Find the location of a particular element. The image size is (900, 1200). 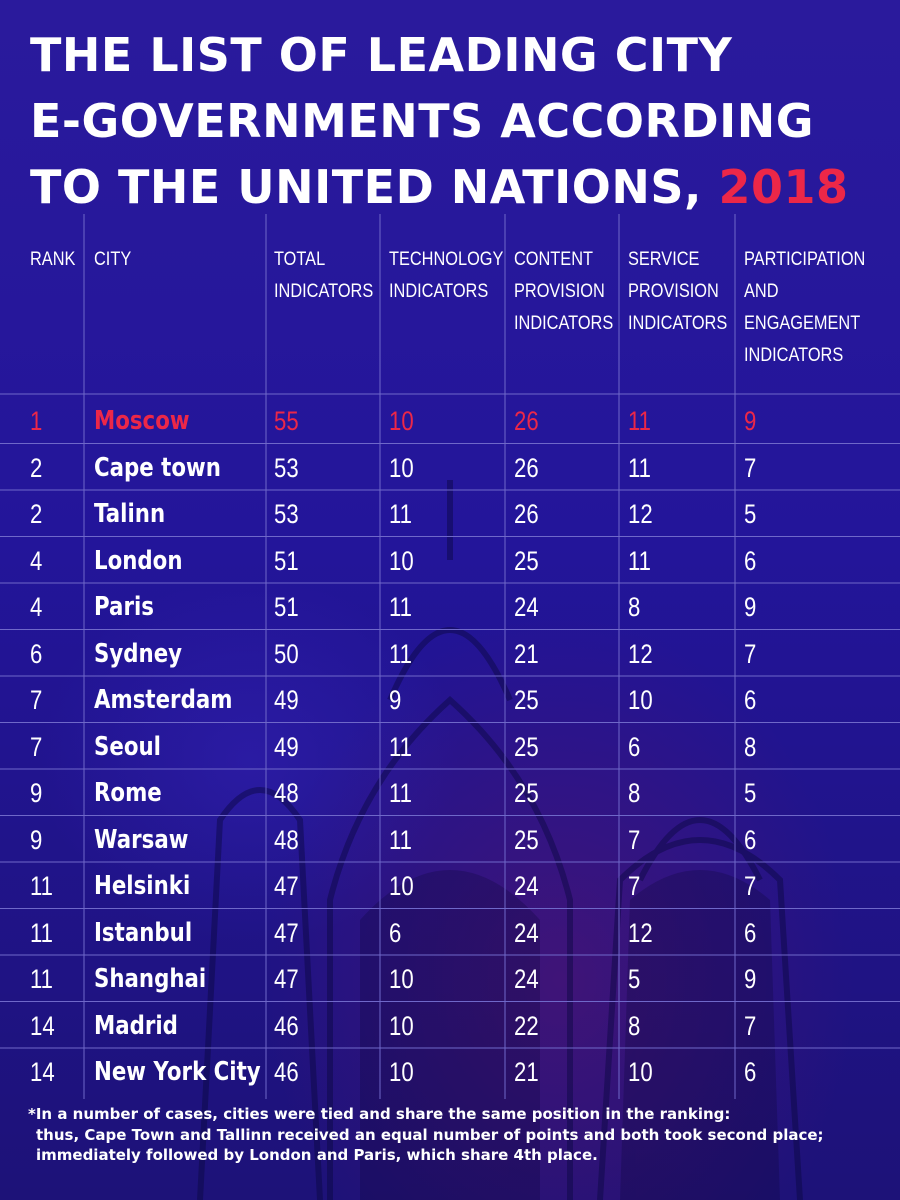

header-total: TOTAL INDICATORS is located at coordinates (324, 275).